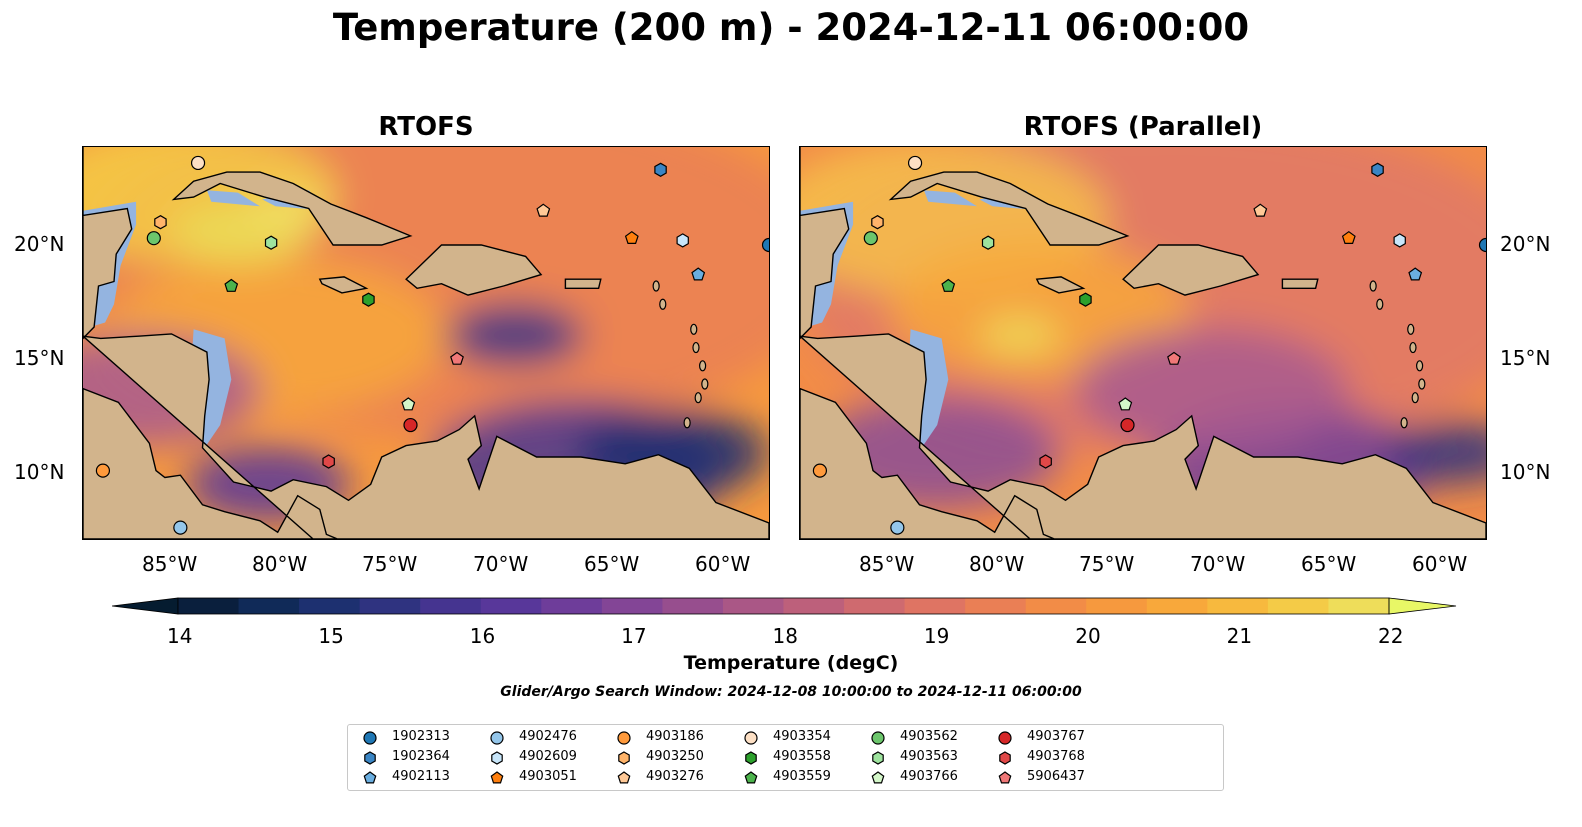 Image resolution: width=1582 pixels, height=827 pixels. I want to click on legend-marker-circle-icon, so click(370, 738).